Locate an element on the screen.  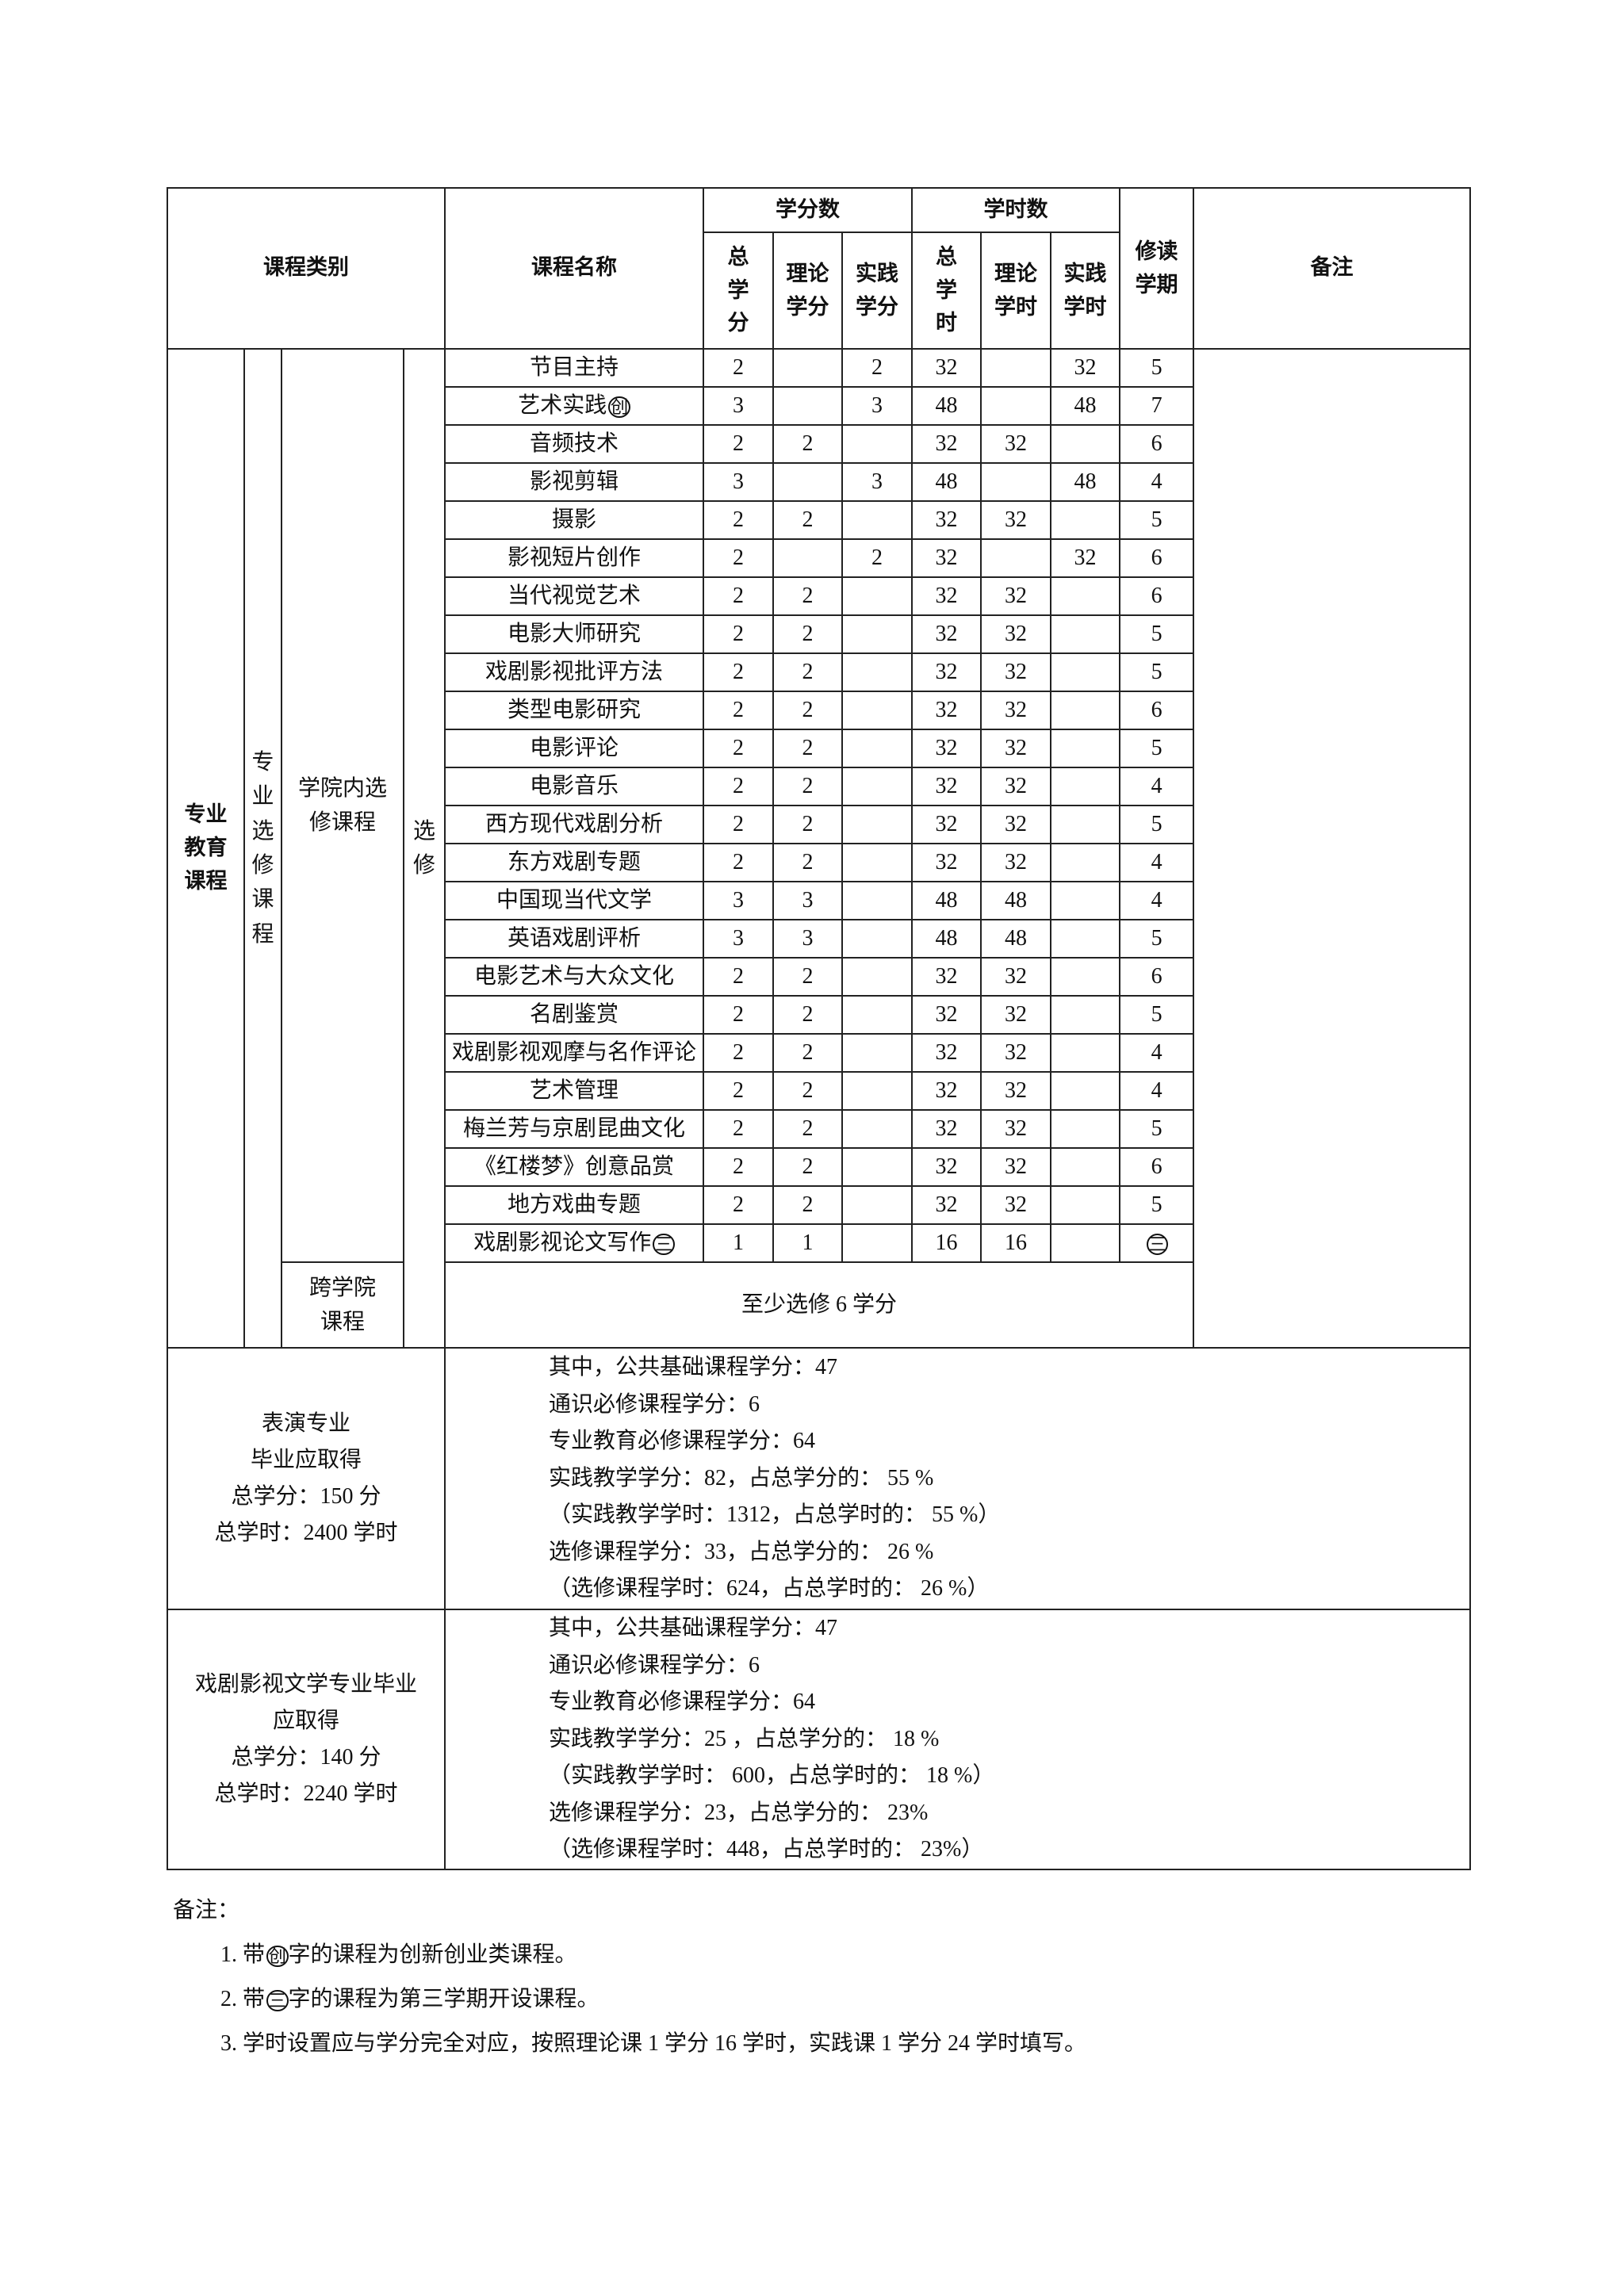
note-suffix: 字的课程为创新创业类课程。 is located at coordinates (432, 1955).